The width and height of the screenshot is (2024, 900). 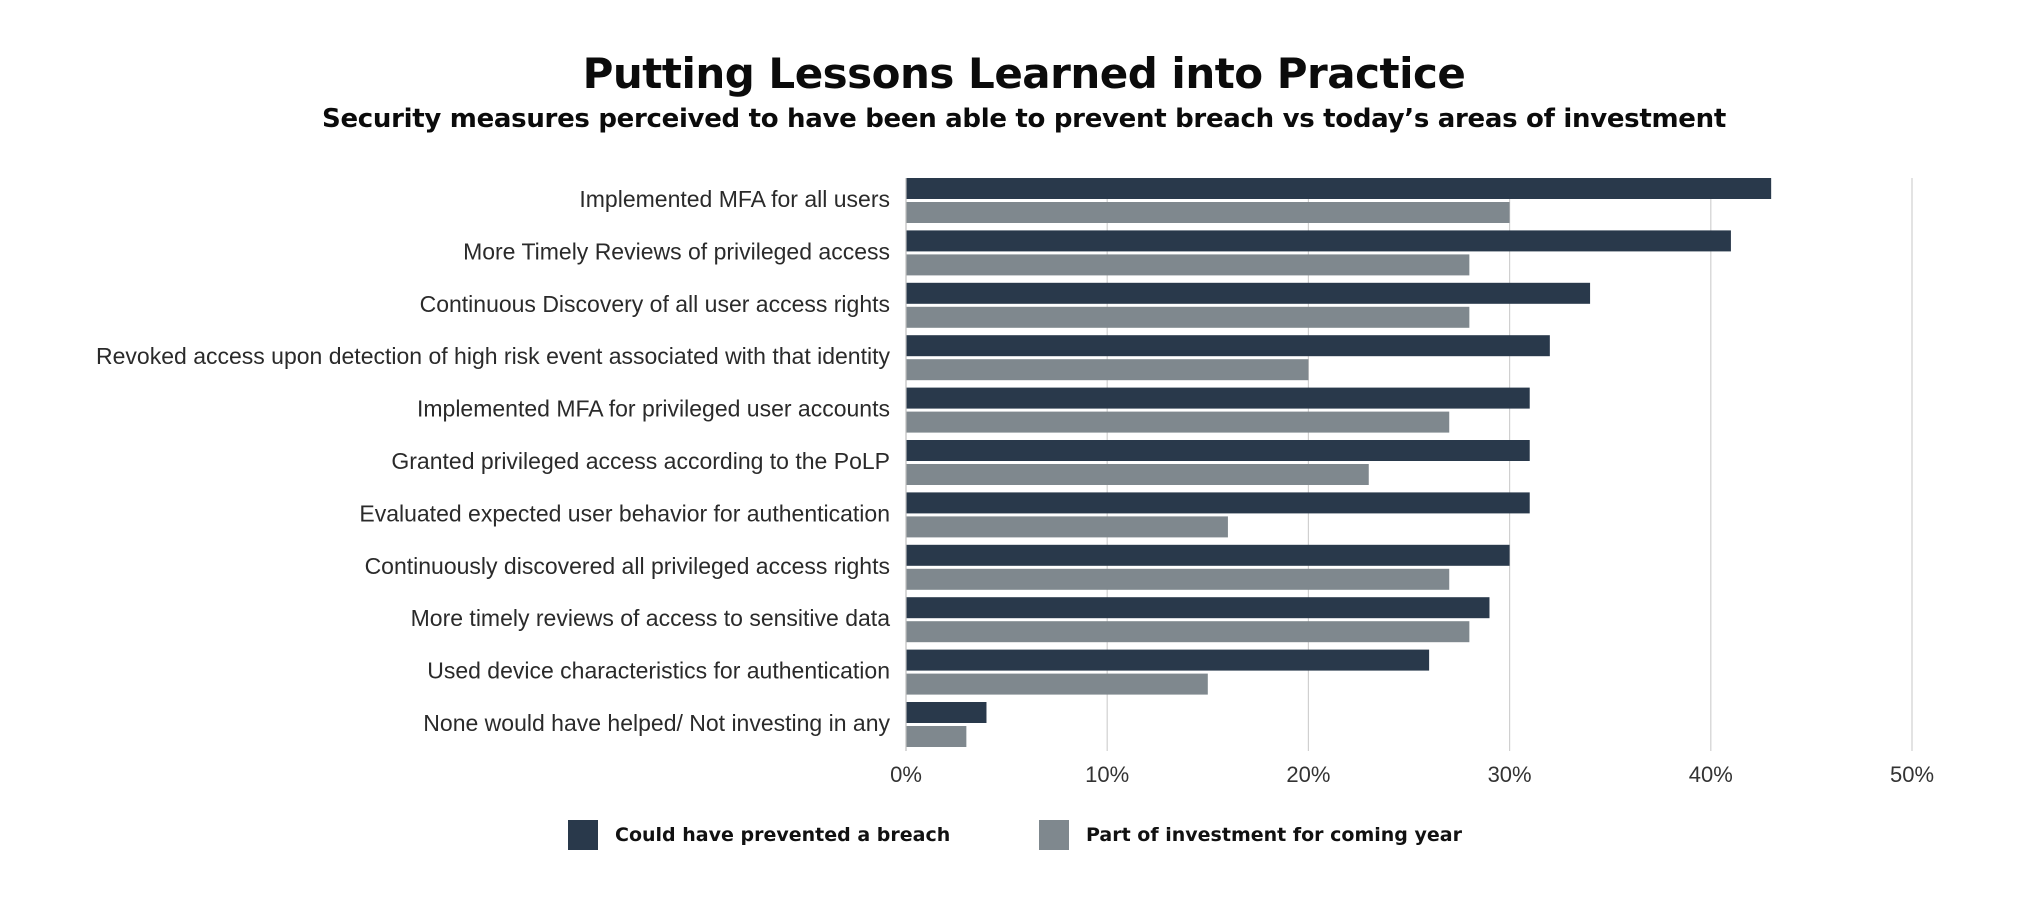 I want to click on x-tick-label: 50%, so click(x=1912, y=774).